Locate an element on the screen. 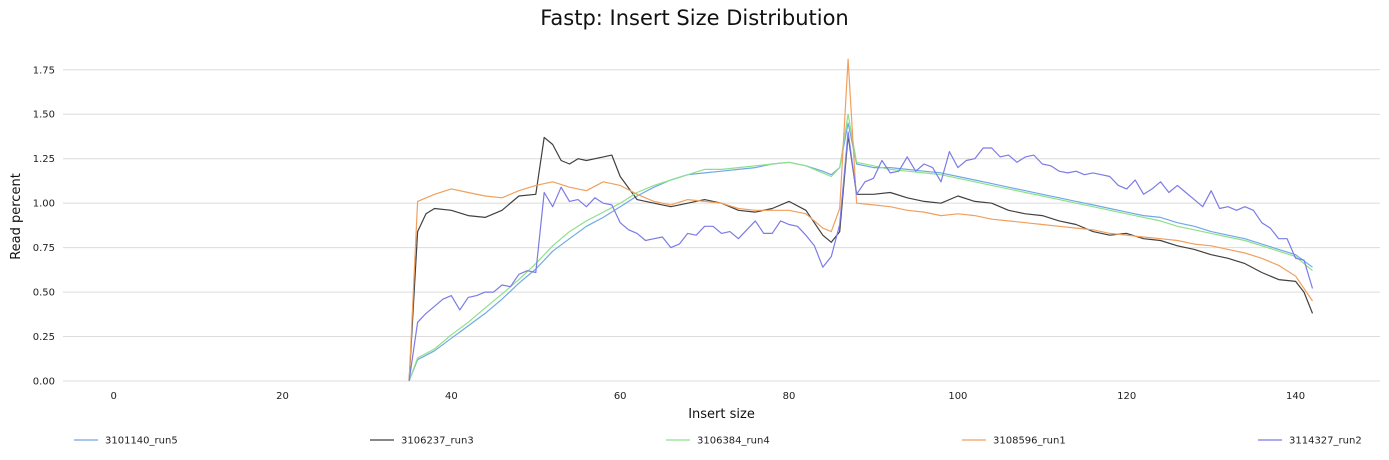 The height and width of the screenshot is (460, 1389). x-tick-label: 60 is located at coordinates (620, 396).